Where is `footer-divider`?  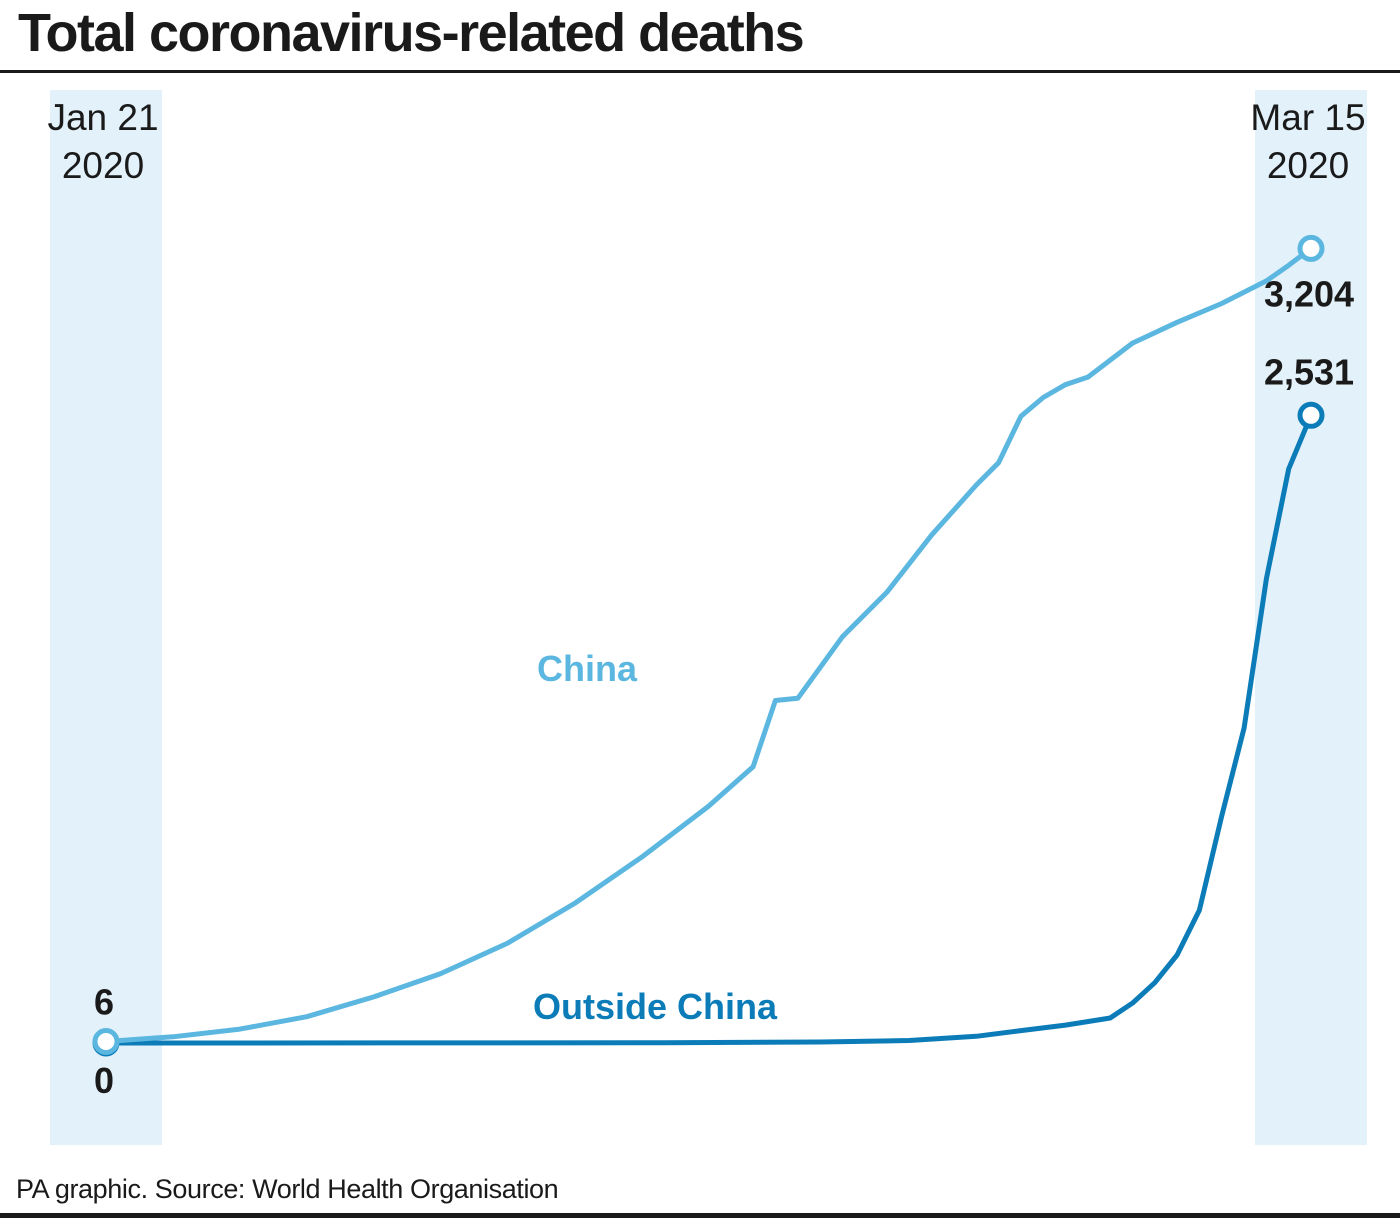
footer-divider is located at coordinates (700, 1215).